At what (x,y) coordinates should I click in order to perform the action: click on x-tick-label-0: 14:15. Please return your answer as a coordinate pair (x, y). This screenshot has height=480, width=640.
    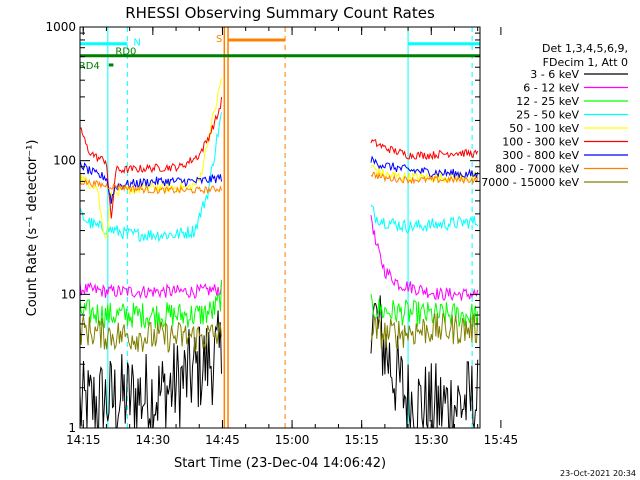
    Looking at the image, I should click on (83, 440).